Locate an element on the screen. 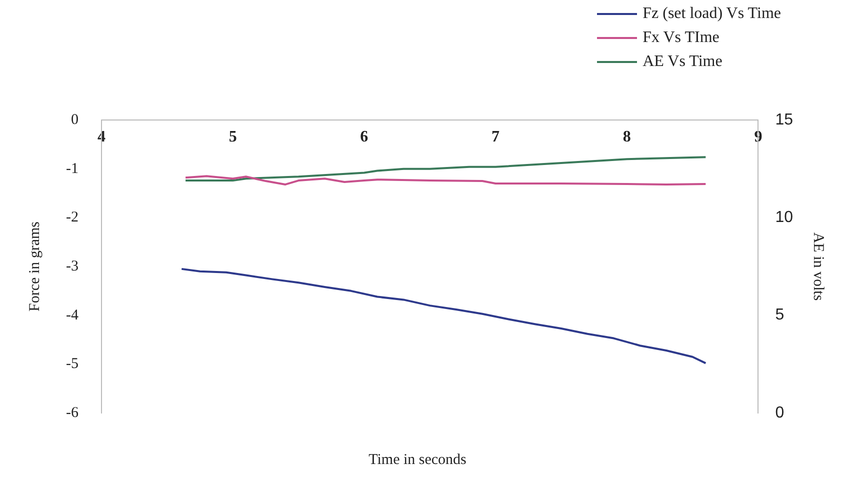 This screenshot has width=841, height=491. x-tick-label: 8 is located at coordinates (626, 137).